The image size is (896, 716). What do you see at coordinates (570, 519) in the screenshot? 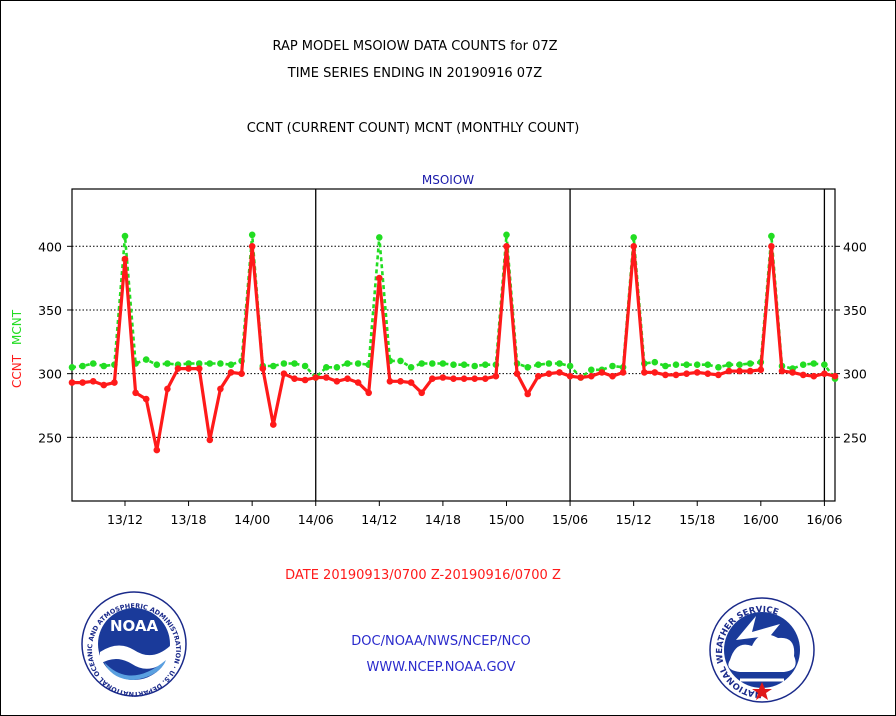
I see `x-tick-label: 15/06` at bounding box center [570, 519].